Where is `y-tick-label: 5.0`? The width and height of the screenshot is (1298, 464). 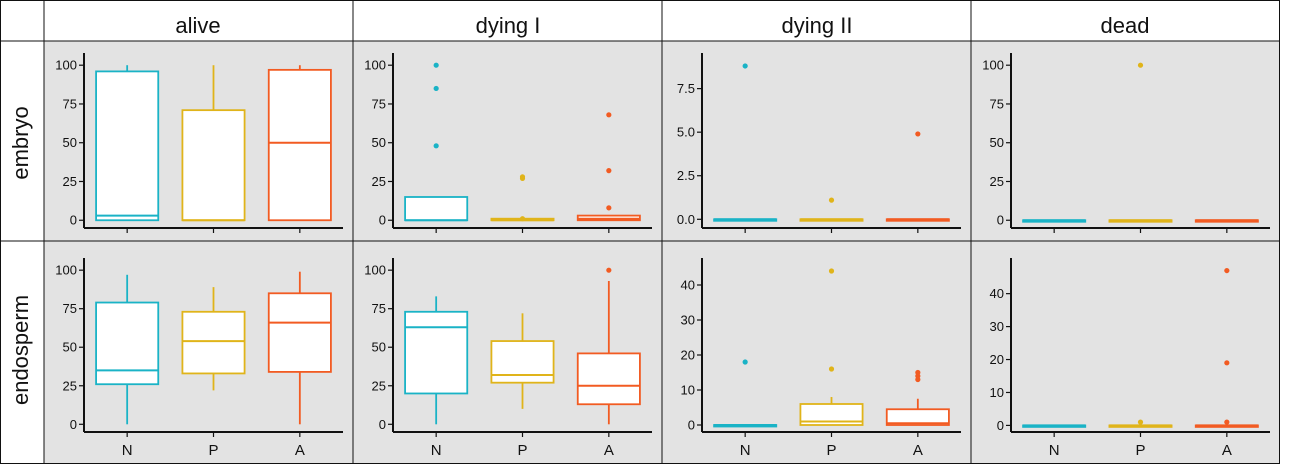 y-tick-label: 5.0 is located at coordinates (686, 132).